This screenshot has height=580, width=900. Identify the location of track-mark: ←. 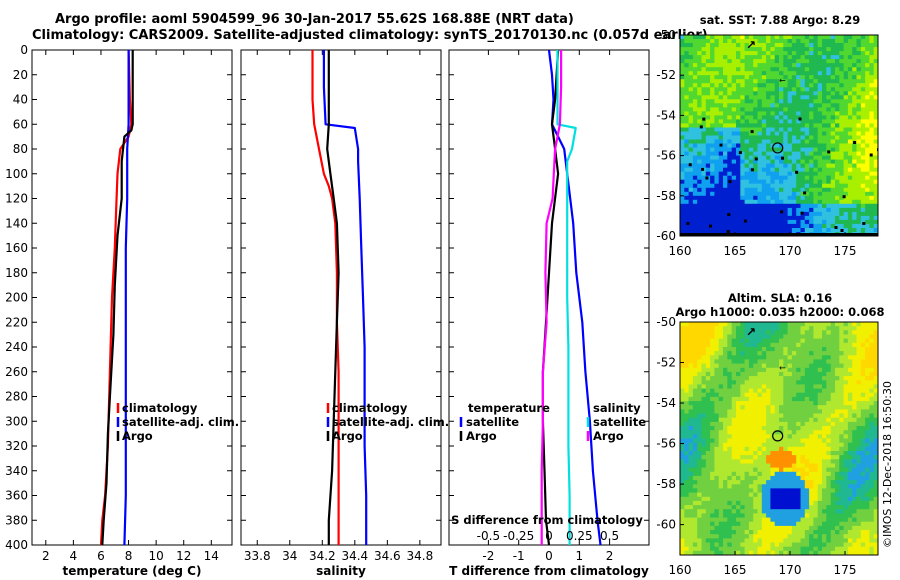
(782, 80).